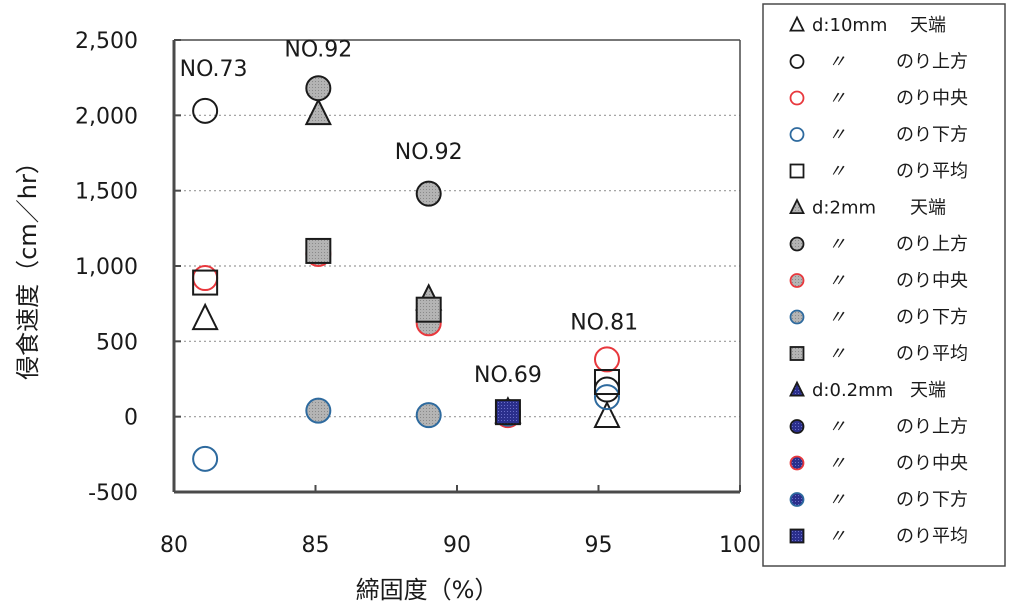  Describe the element at coordinates (106, 116) in the screenshot. I see `y-tick-label: 2,000` at that location.